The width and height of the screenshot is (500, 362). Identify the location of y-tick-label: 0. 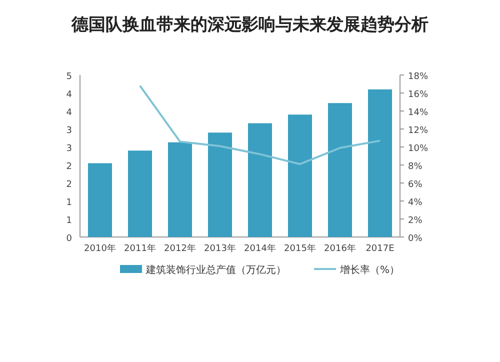
(69, 239).